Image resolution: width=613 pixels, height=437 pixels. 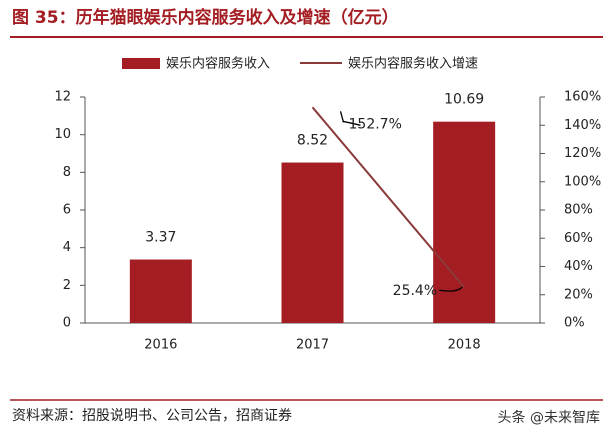 What do you see at coordinates (578, 266) in the screenshot?
I see `y2-tick-label: 40%` at bounding box center [578, 266].